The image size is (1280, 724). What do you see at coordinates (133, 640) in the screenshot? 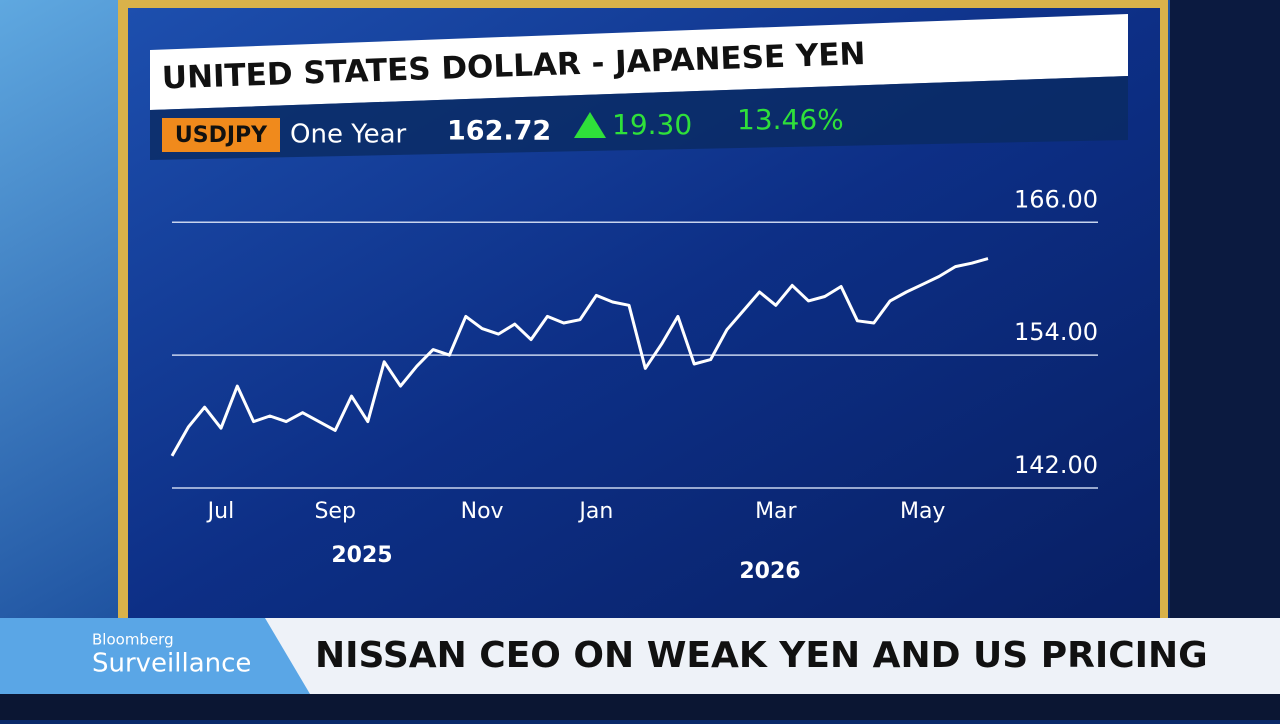
I see `brand: Bloomberg` at bounding box center [133, 640].